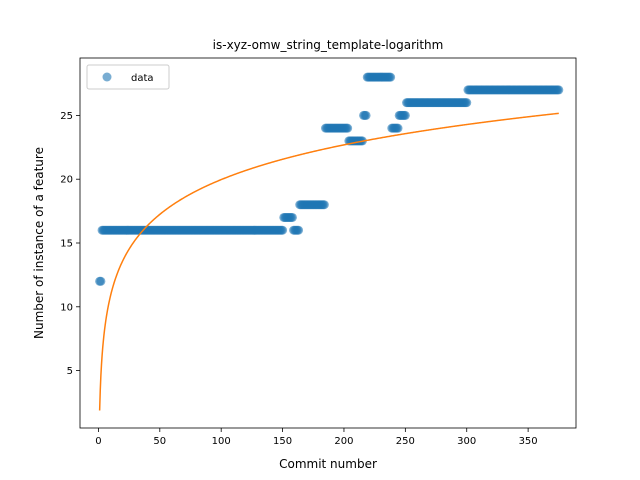 The height and width of the screenshot is (480, 640). Describe the element at coordinates (221, 441) in the screenshot. I see `x-tick-label: 100` at that location.